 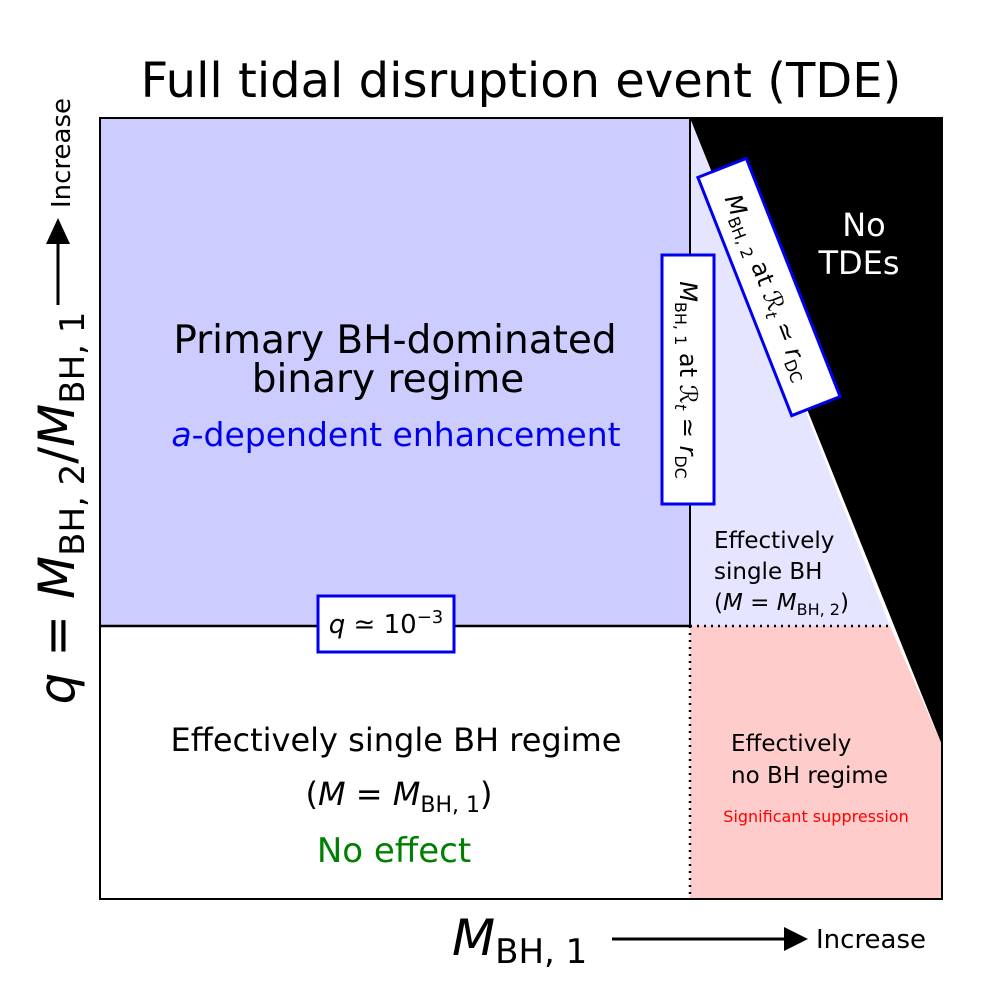 I want to click on no-tdes-line1: No, so click(x=864, y=225).